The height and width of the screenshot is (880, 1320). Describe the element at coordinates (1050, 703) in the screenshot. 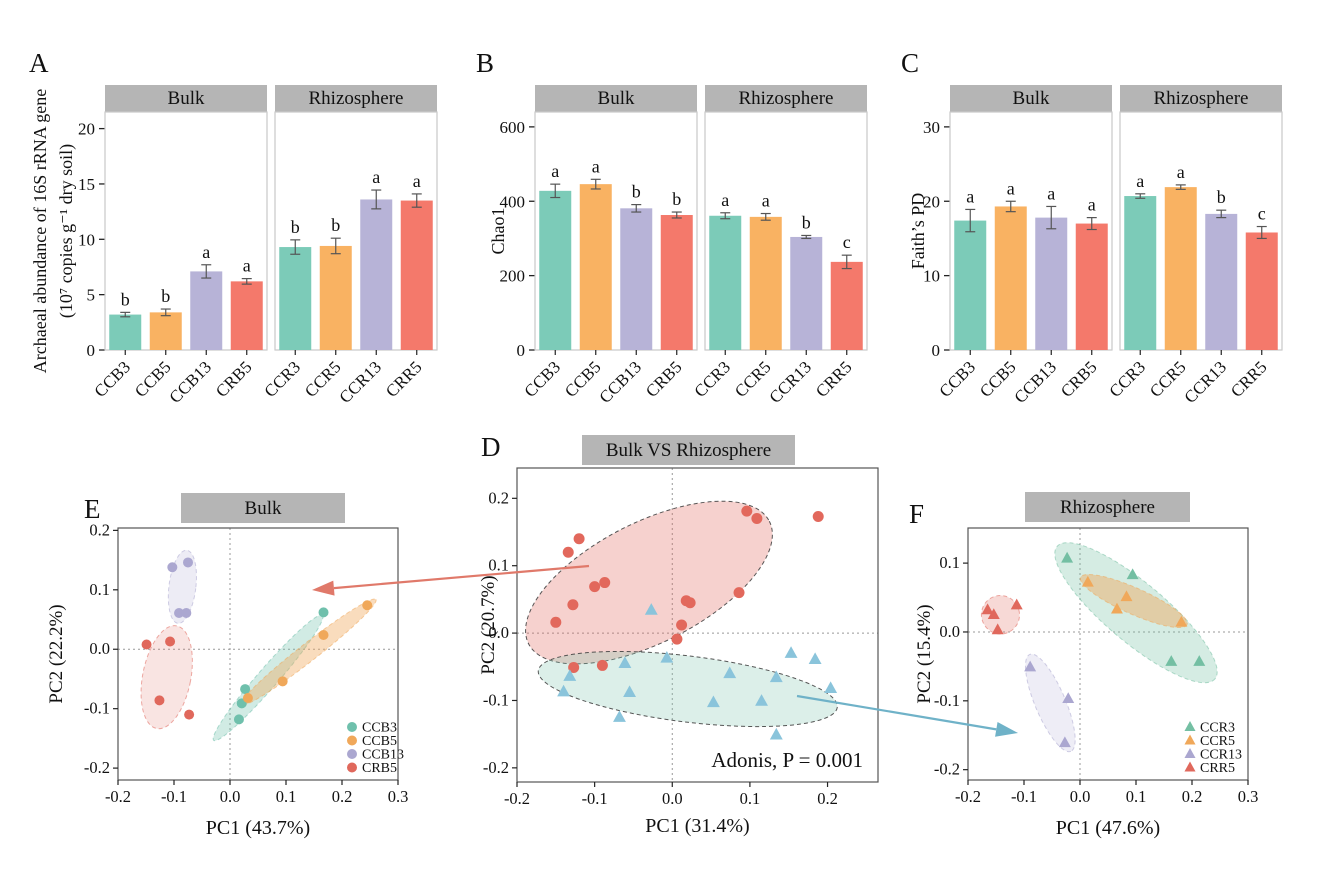

I see `confidence-ellipse-CCR13` at that location.